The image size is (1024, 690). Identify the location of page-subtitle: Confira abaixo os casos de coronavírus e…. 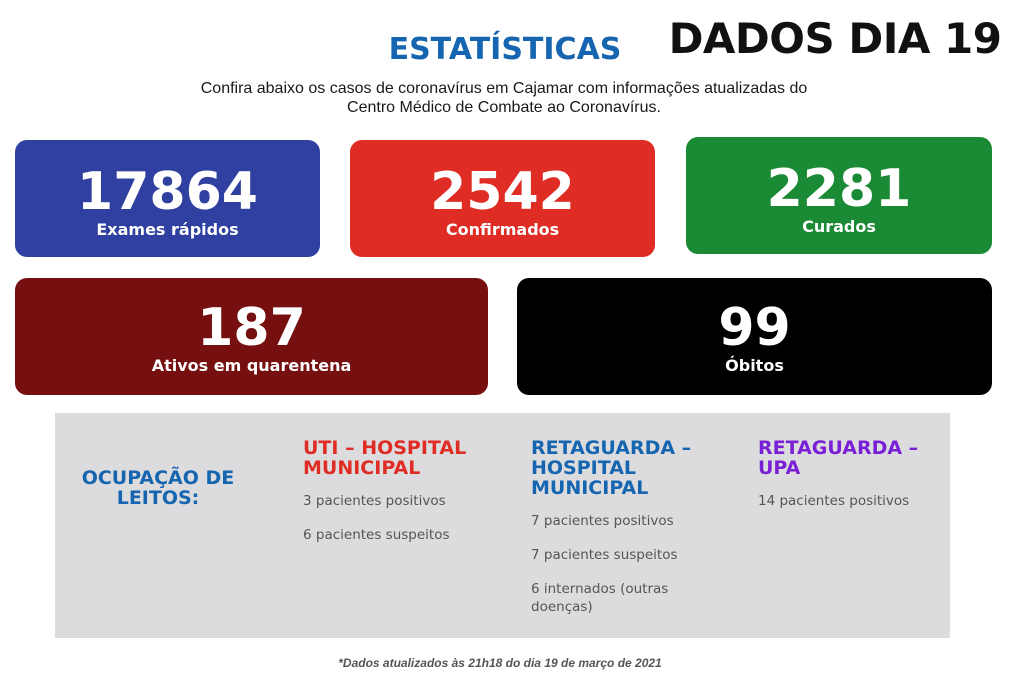
(504, 98).